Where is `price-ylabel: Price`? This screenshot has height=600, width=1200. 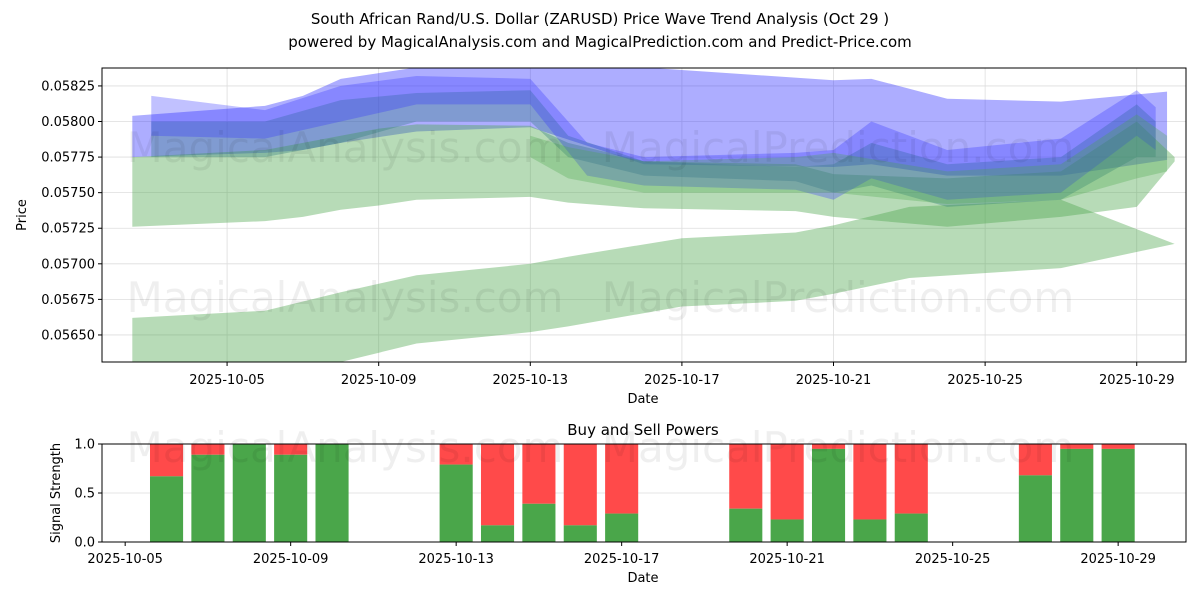 price-ylabel: Price is located at coordinates (22, 215).